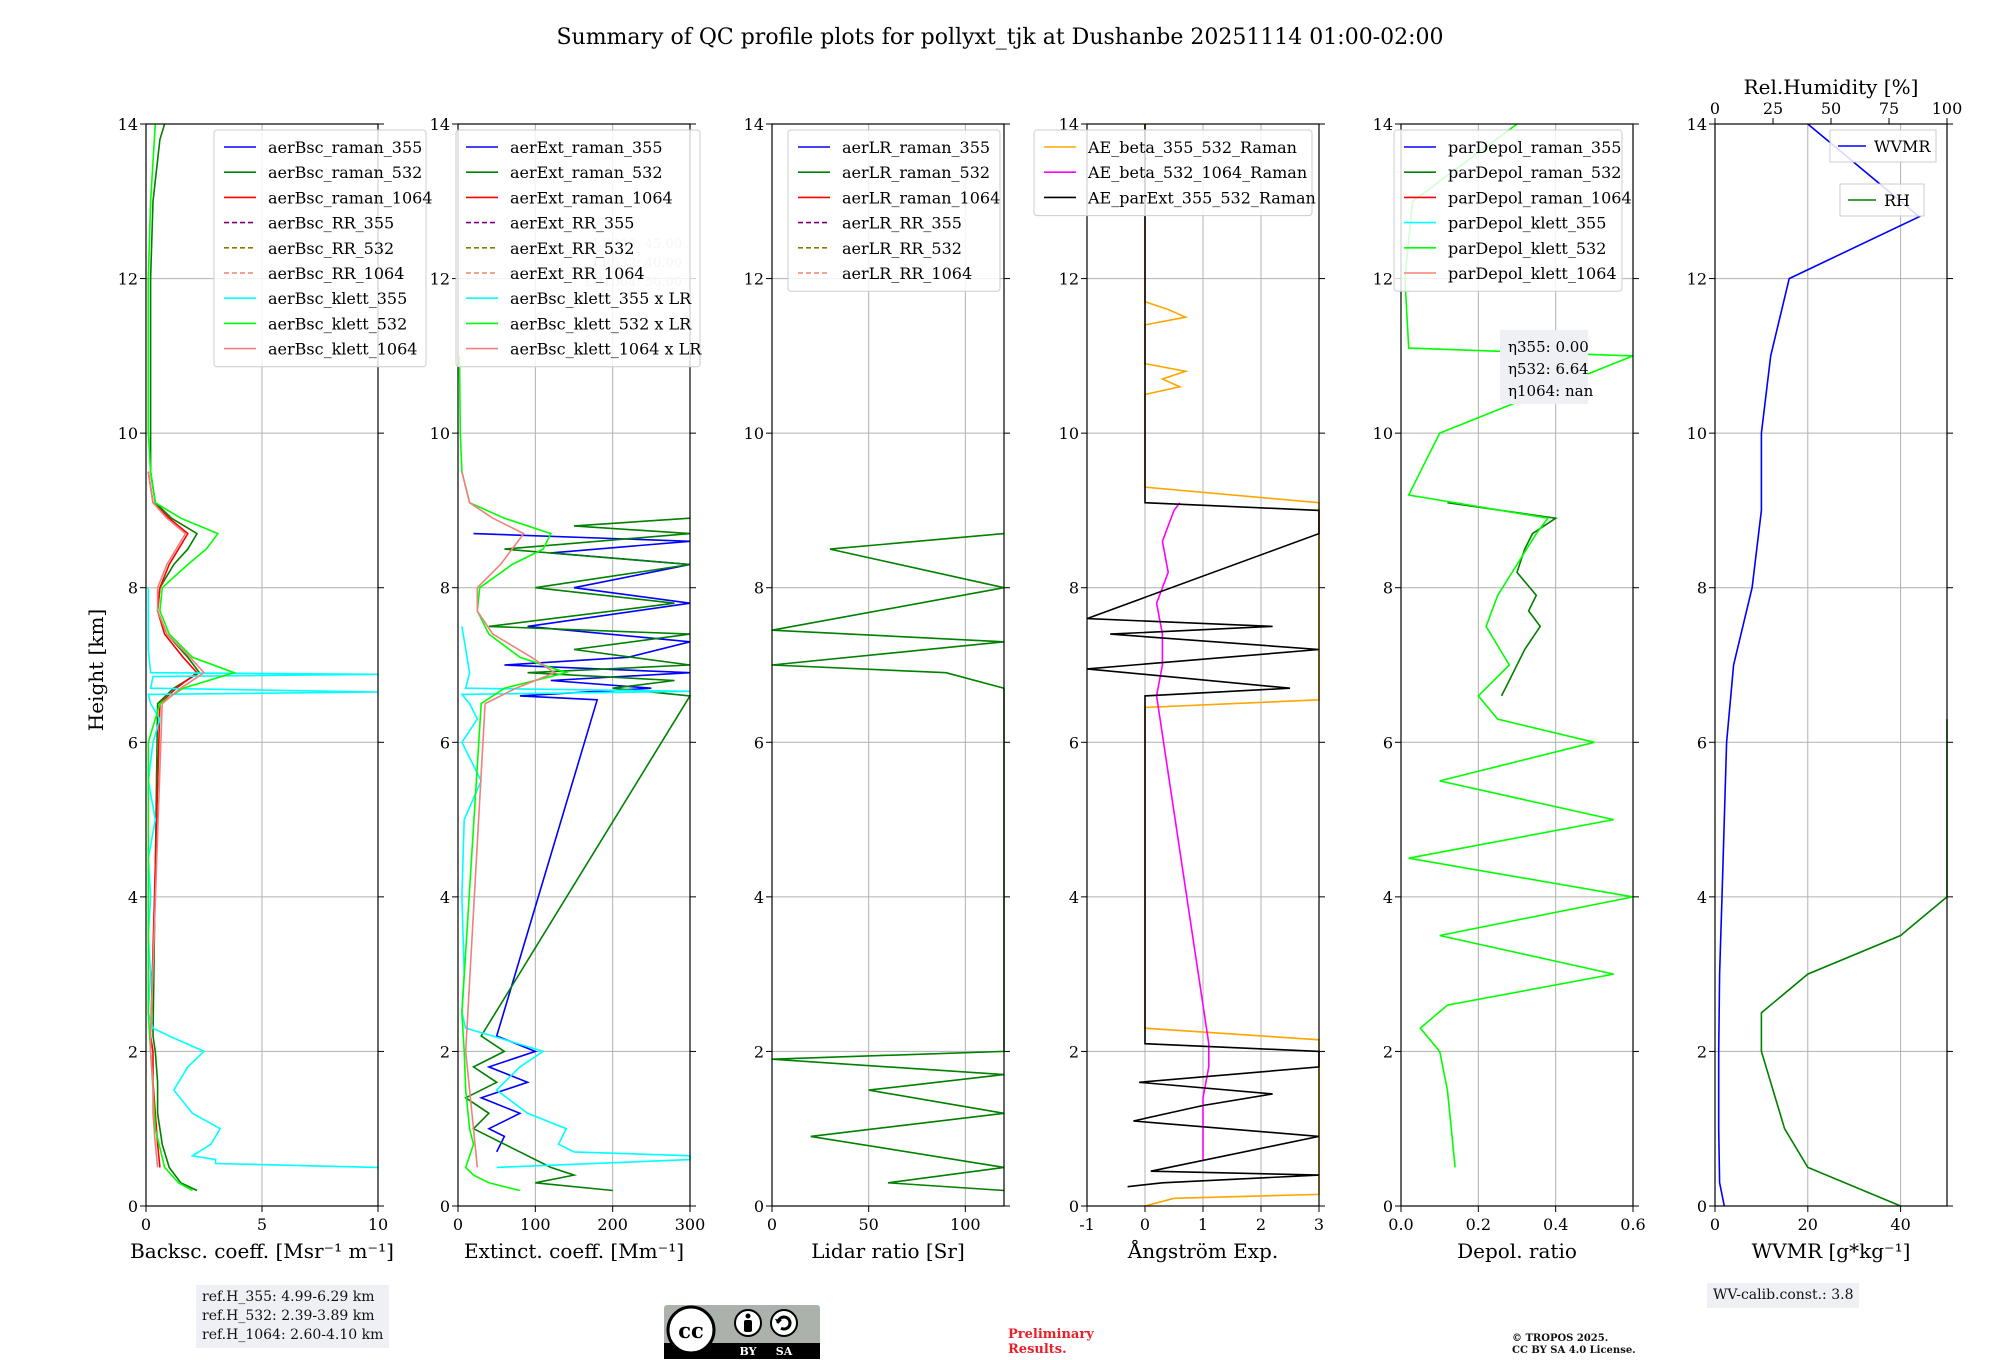 Image resolution: width=2000 pixels, height=1360 pixels. I want to click on calibration-box: η355: 0.00 η532: 6.64 η1064: nan, so click(1547, 367).